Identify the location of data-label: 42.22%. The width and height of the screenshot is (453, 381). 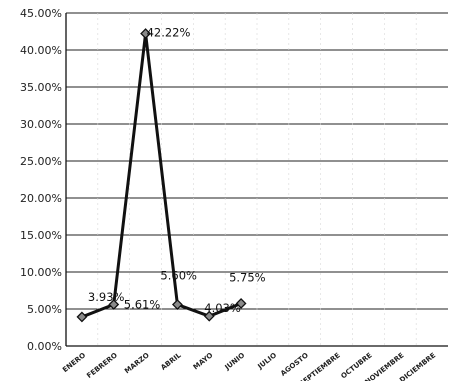
(169, 33).